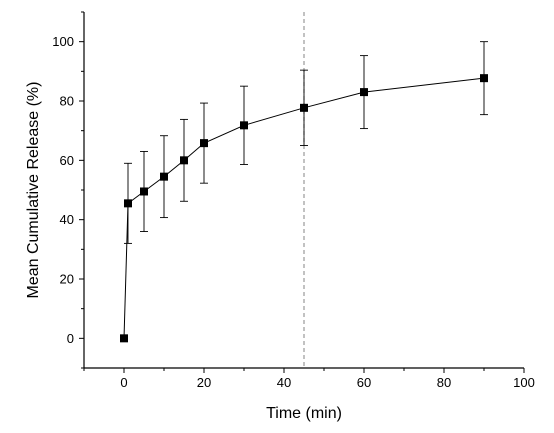 Image resolution: width=554 pixels, height=433 pixels. I want to click on x-tick-label: 20, so click(204, 382).